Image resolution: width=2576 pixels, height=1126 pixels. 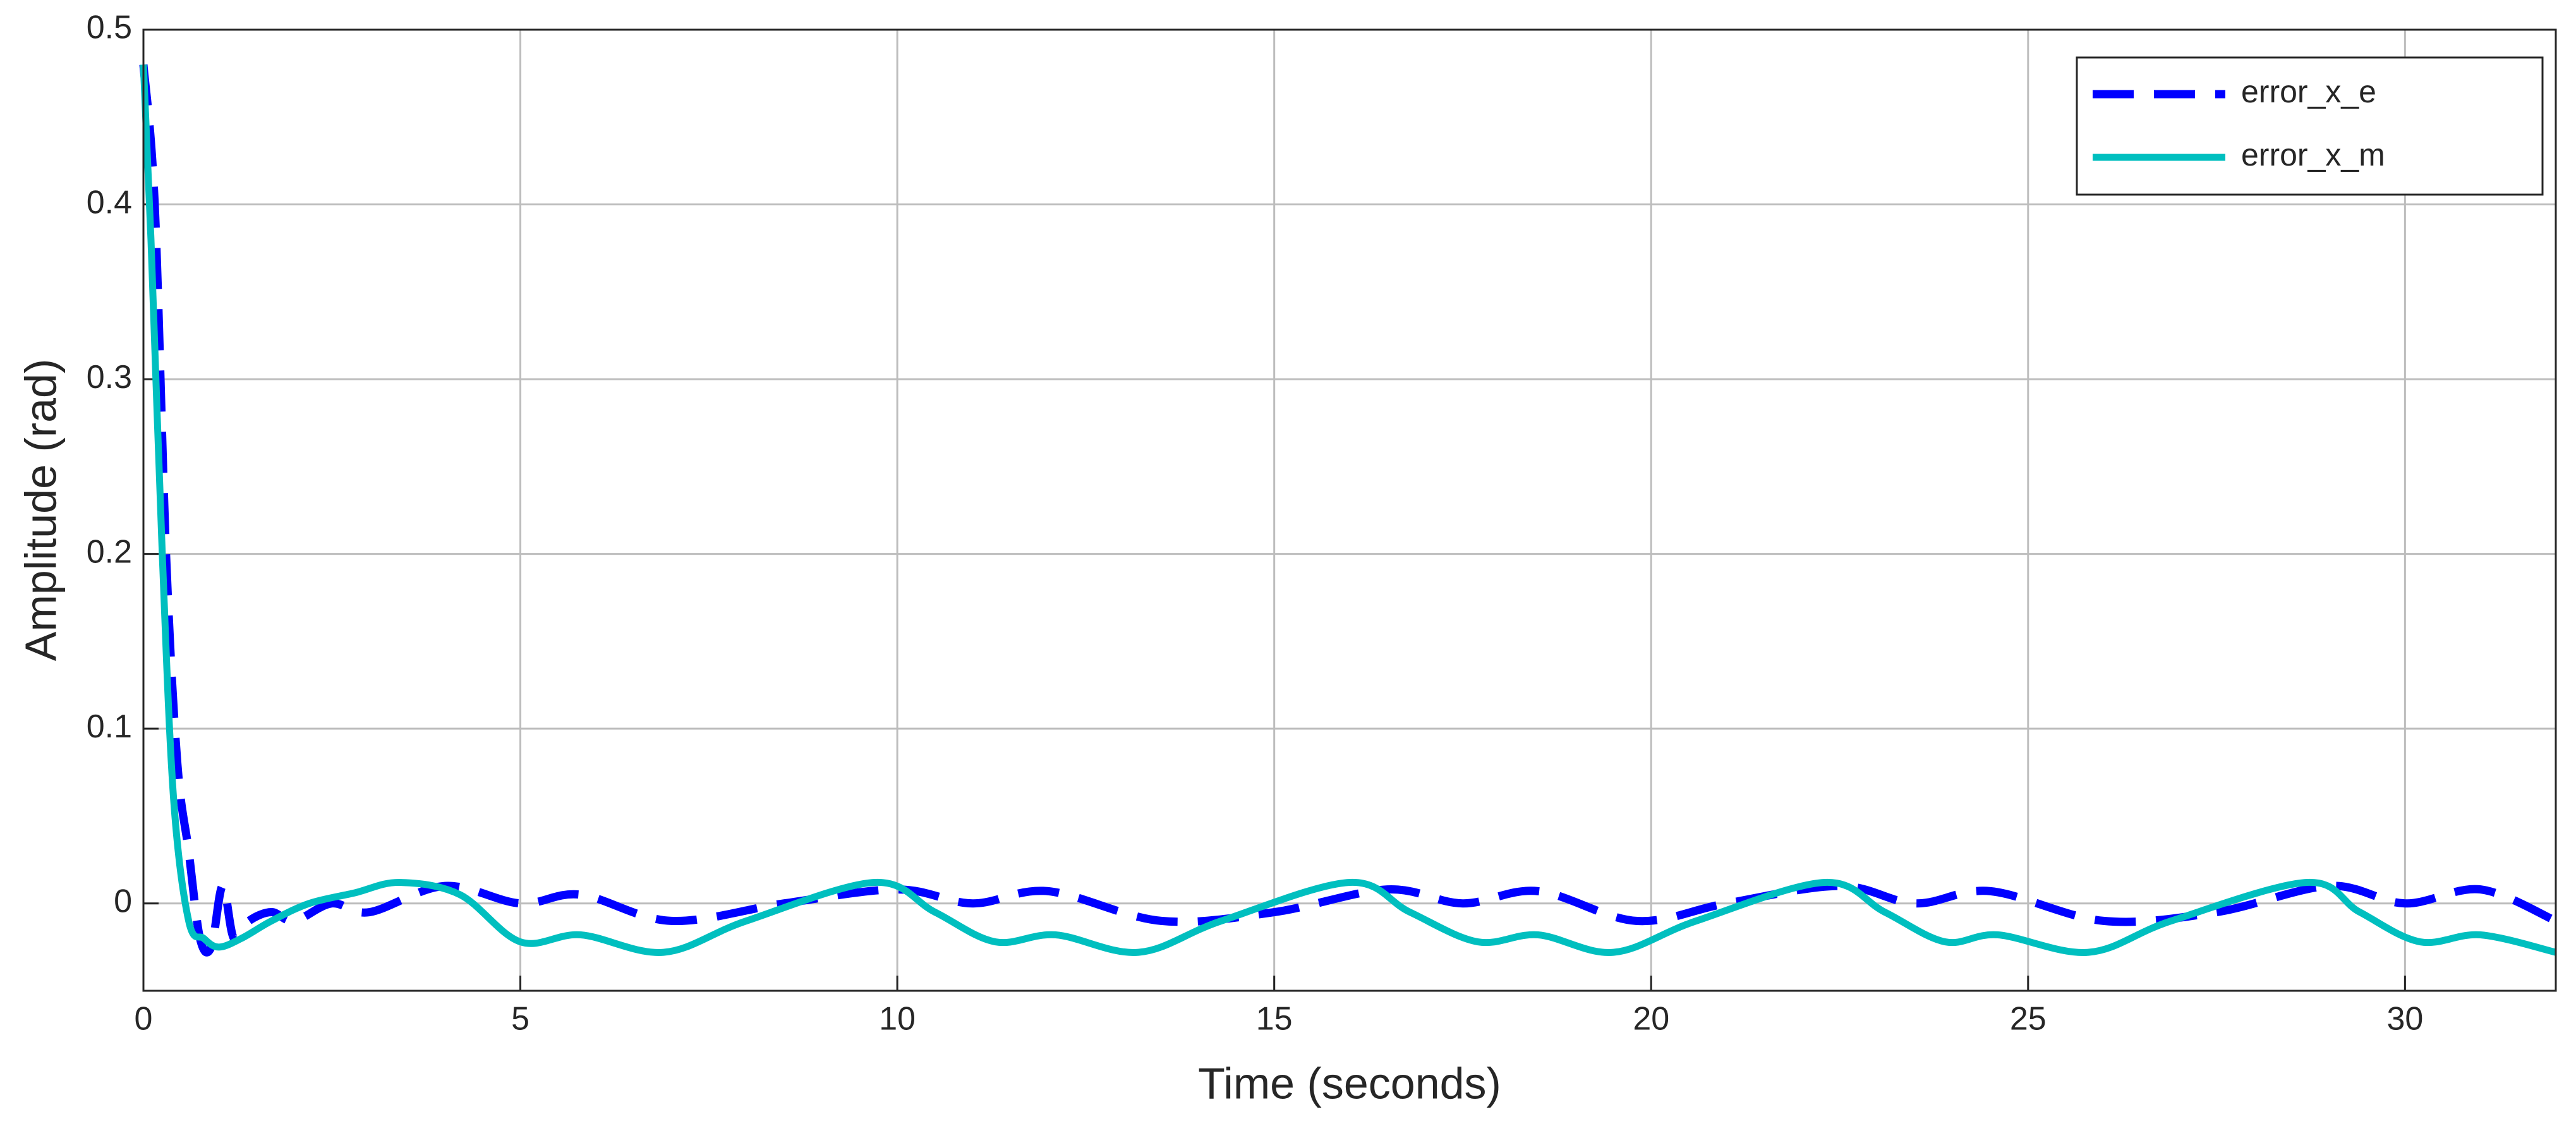 What do you see at coordinates (520, 1019) in the screenshot?
I see `x-tick-label: 5` at bounding box center [520, 1019].